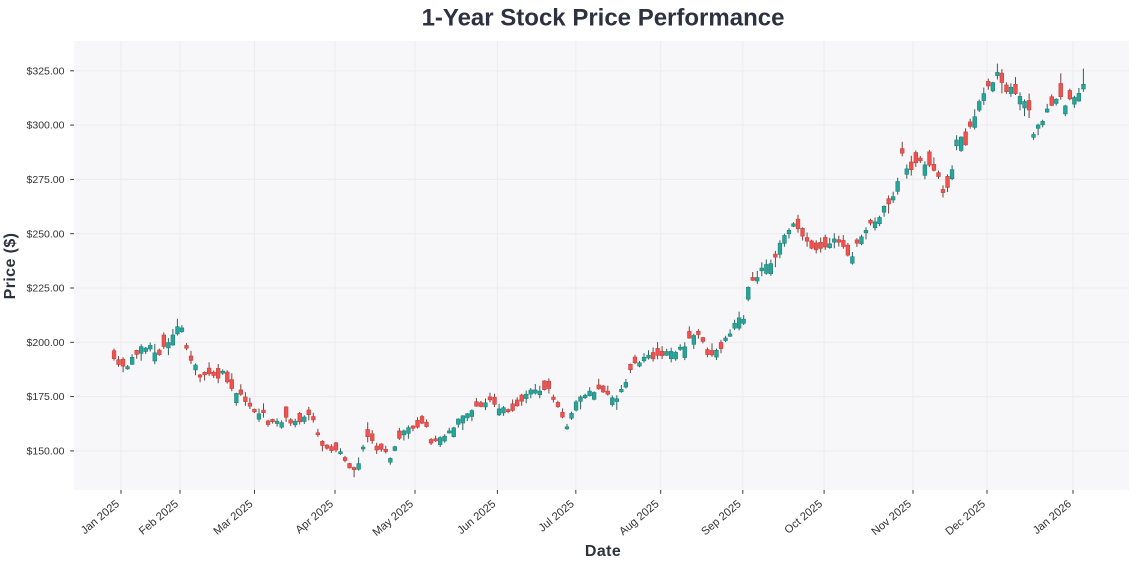  Describe the element at coordinates (603, 551) in the screenshot. I see `svg-text: Date` at that location.